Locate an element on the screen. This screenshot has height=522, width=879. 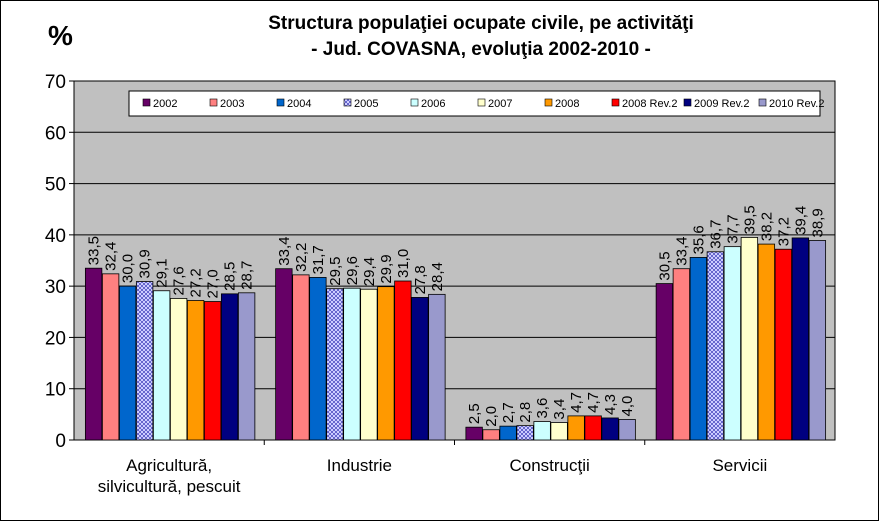
data-label: 38,9 is located at coordinates (817, 222).